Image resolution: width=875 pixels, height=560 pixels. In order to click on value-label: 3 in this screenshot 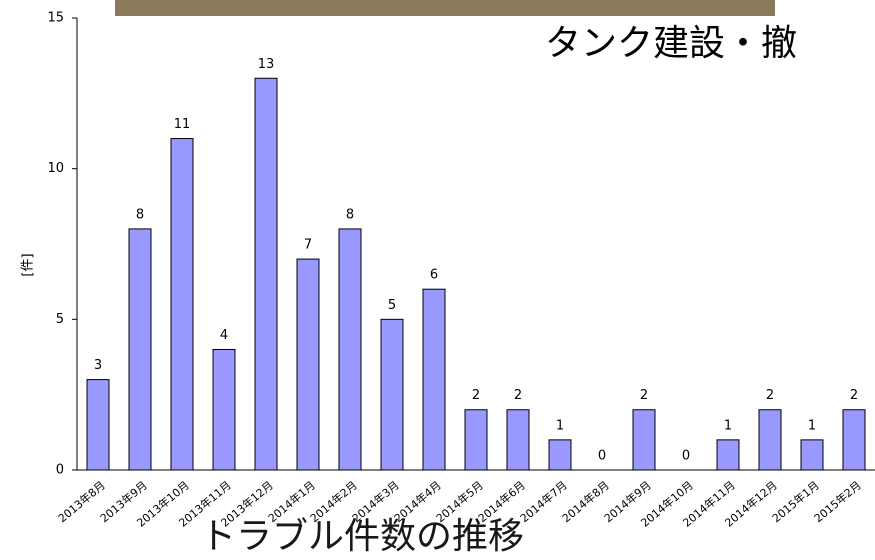, I will do `click(98, 365)`.